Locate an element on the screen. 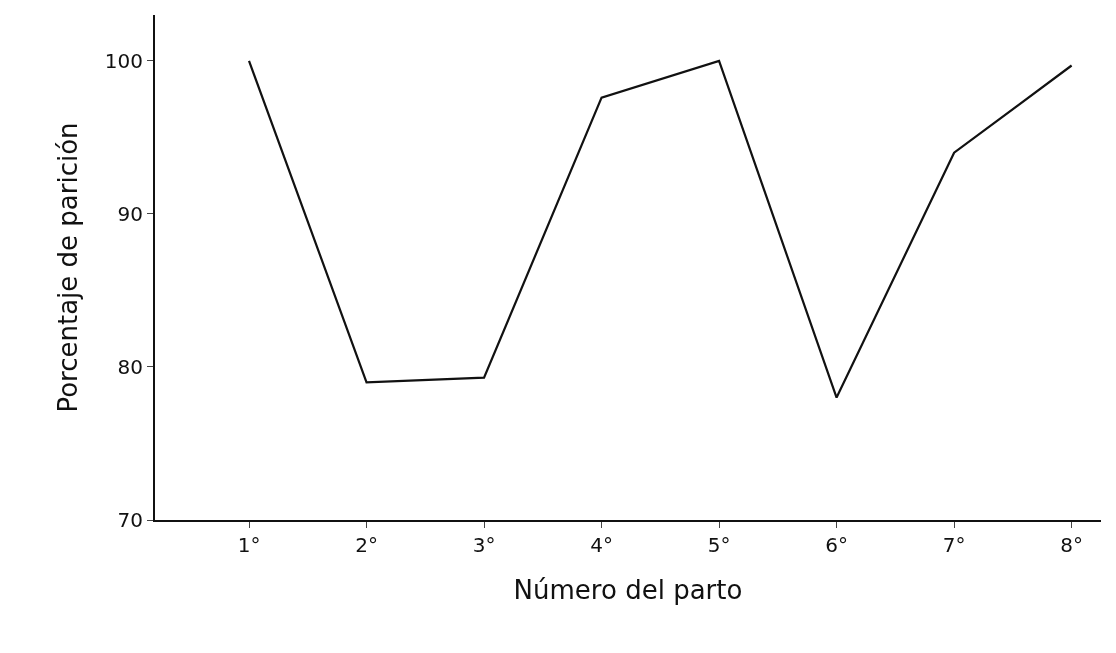 This screenshot has width=1116, height=653. y-tick-label: 80 is located at coordinates (130, 366).